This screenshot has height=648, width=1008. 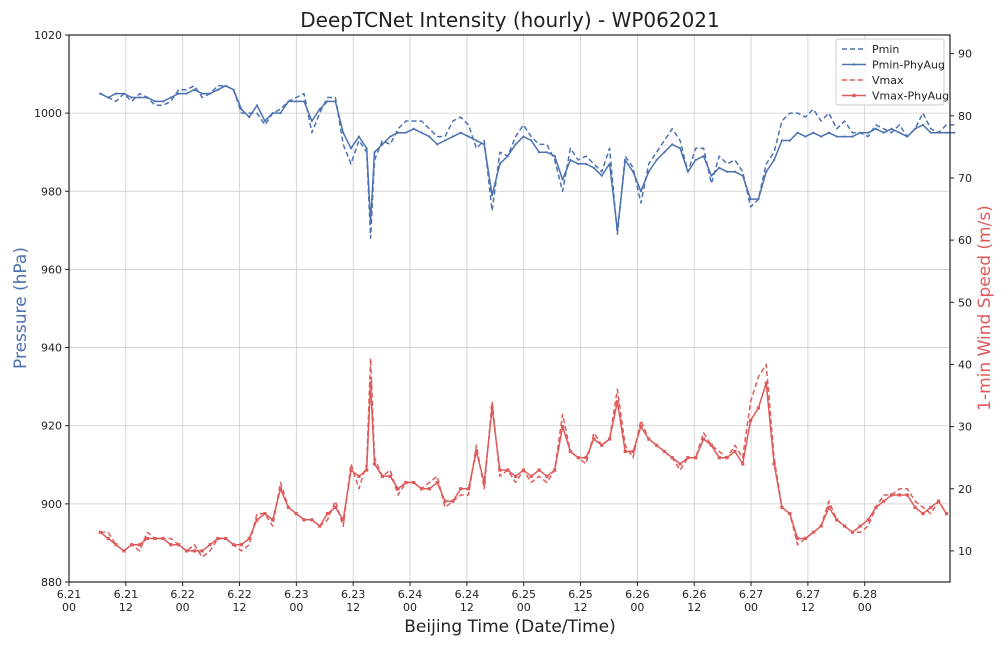 What do you see at coordinates (694, 594) in the screenshot?
I see `x-tick-label-date: 6.26` at bounding box center [694, 594].